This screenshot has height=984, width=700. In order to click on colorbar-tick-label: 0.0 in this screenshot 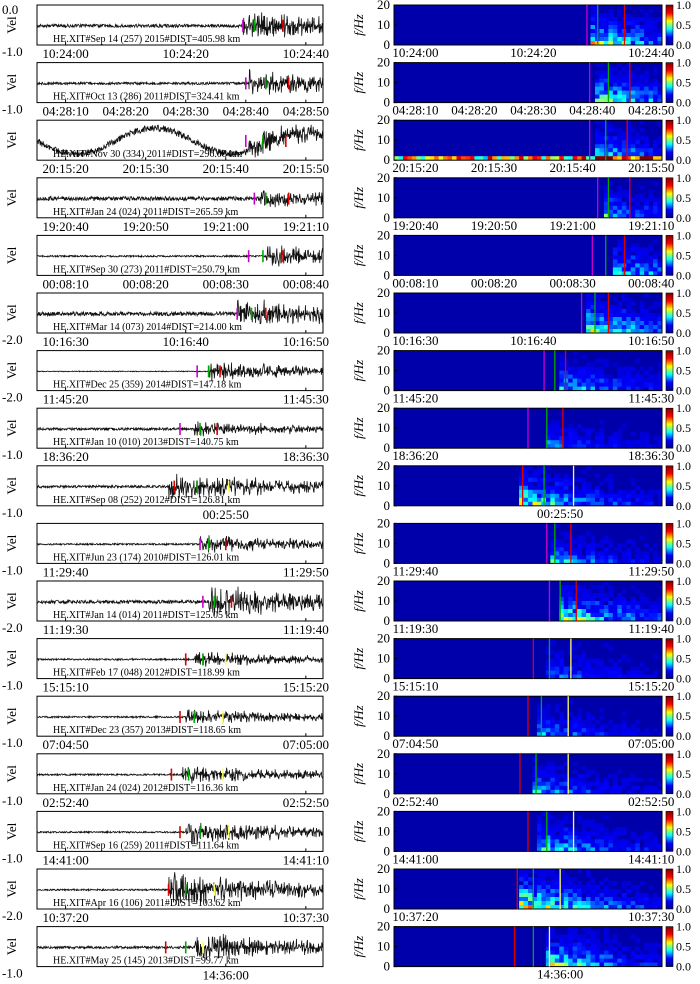, I will do `click(683, 275)`.